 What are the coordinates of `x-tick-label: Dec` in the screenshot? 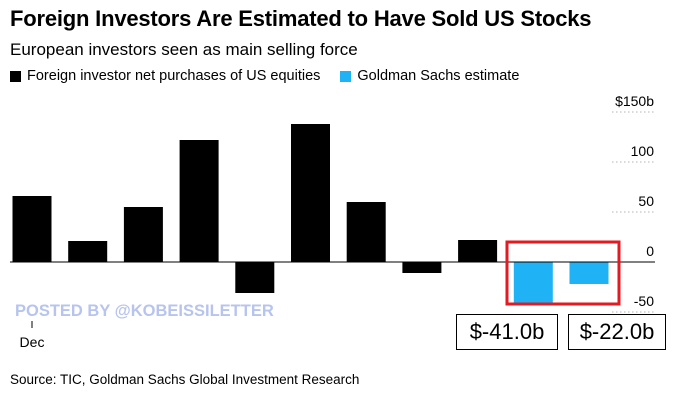 It's located at (32, 342).